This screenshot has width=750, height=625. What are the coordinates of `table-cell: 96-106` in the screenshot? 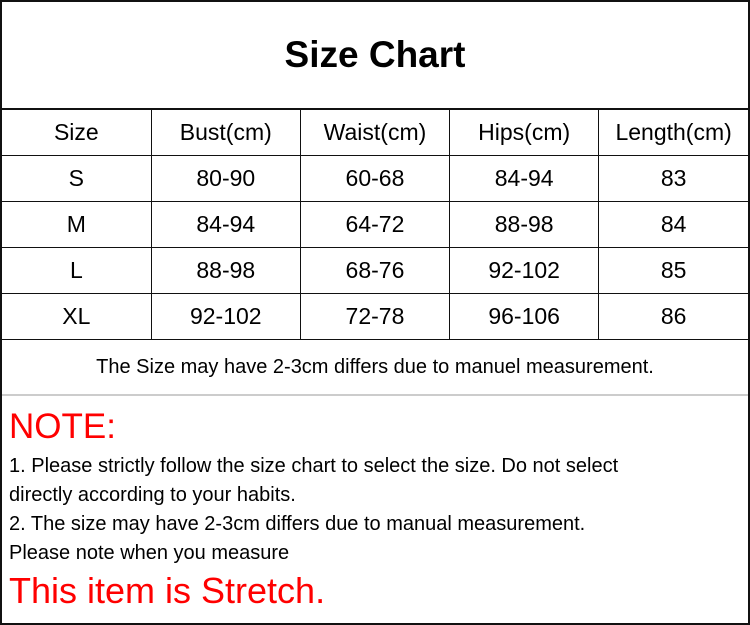 It's located at (524, 316).